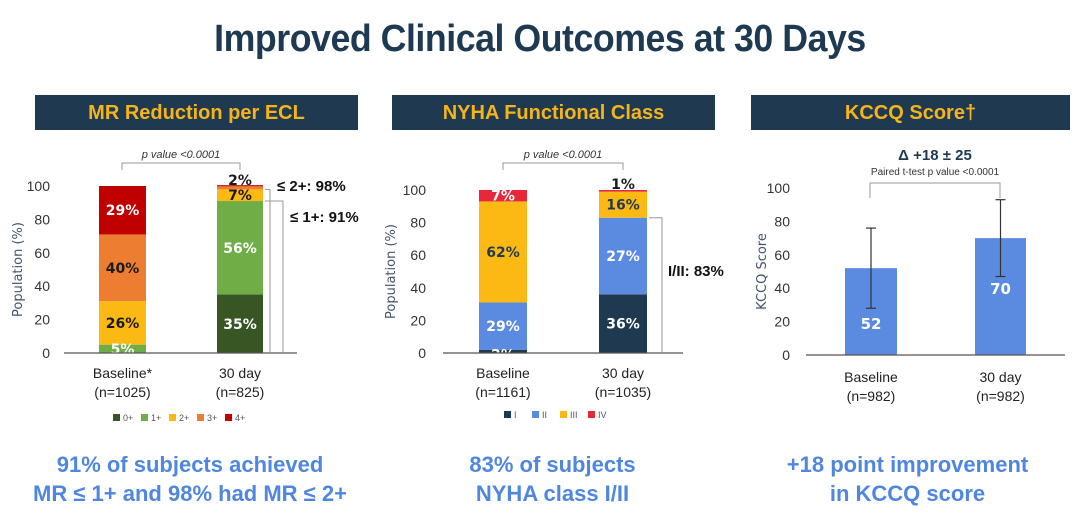 Image resolution: width=1080 pixels, height=528 pixels. I want to click on chart1-data-label: 1%, so click(623, 185).